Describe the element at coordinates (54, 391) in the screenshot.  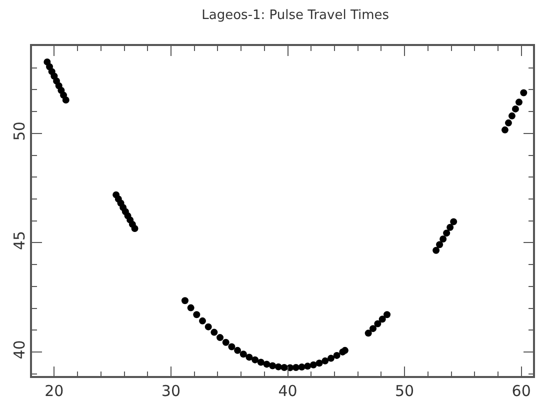
I see `x-tick-label: 20` at that location.